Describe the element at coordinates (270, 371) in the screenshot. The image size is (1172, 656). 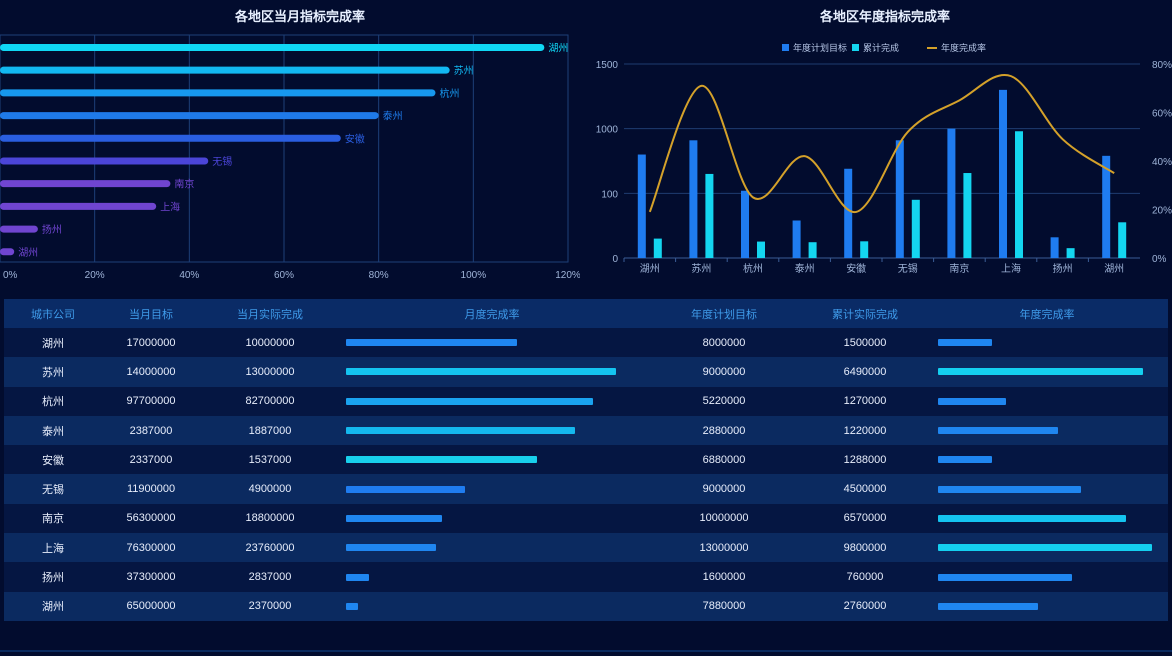
I see `cell-month-actual: 13000000` at that location.